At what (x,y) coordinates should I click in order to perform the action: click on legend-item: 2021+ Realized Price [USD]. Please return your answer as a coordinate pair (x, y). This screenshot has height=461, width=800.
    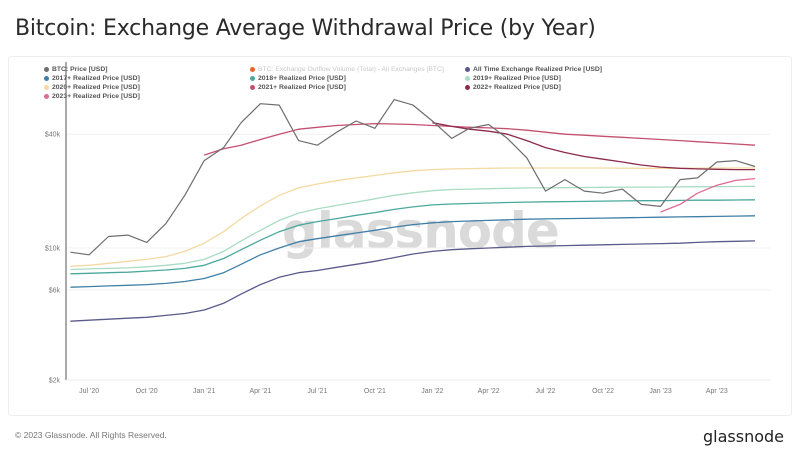
    Looking at the image, I should click on (298, 87).